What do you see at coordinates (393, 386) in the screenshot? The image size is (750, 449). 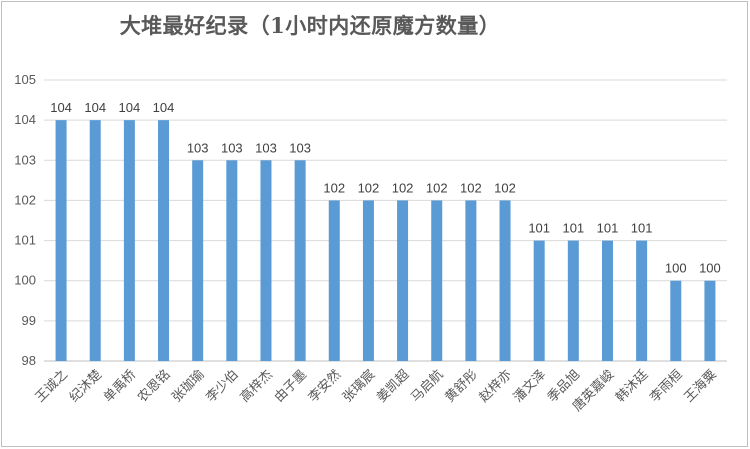 I see `category-label: 姜凯超` at bounding box center [393, 386].